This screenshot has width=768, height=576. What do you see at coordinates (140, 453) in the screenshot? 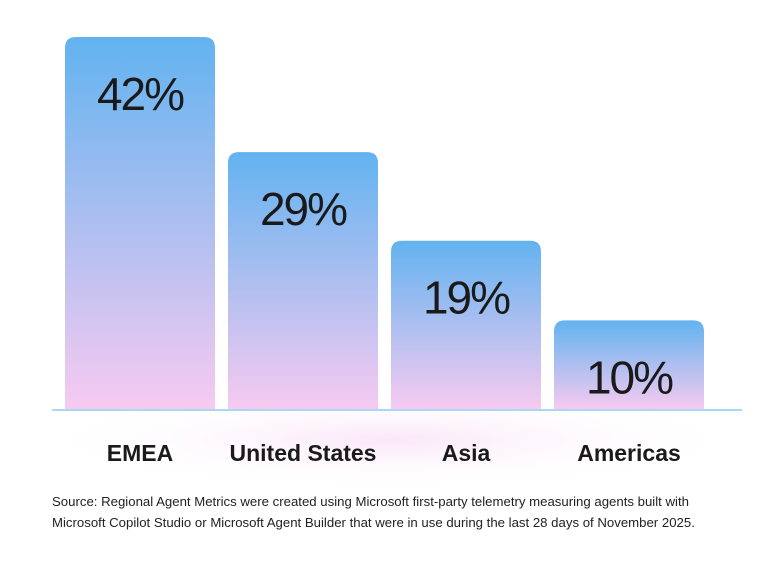
I see `category-label: EMEA` at bounding box center [140, 453].